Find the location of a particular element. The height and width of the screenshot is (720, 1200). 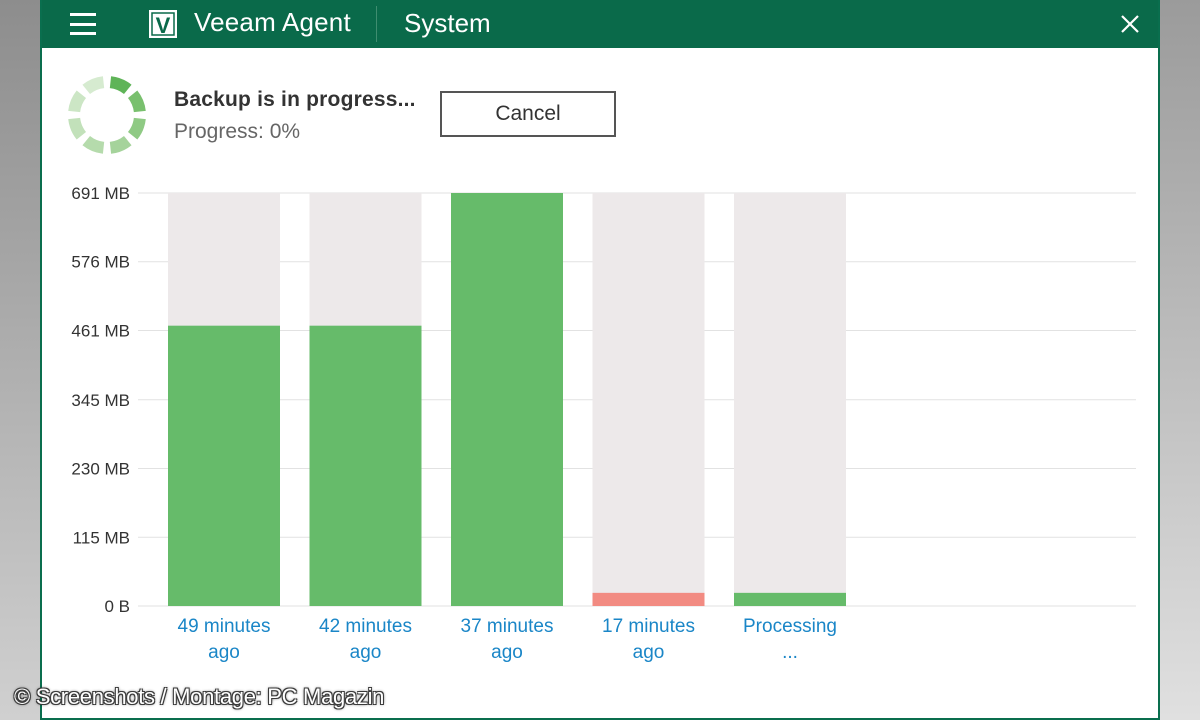

y-tick-label: 115 MB is located at coordinates (101, 537).